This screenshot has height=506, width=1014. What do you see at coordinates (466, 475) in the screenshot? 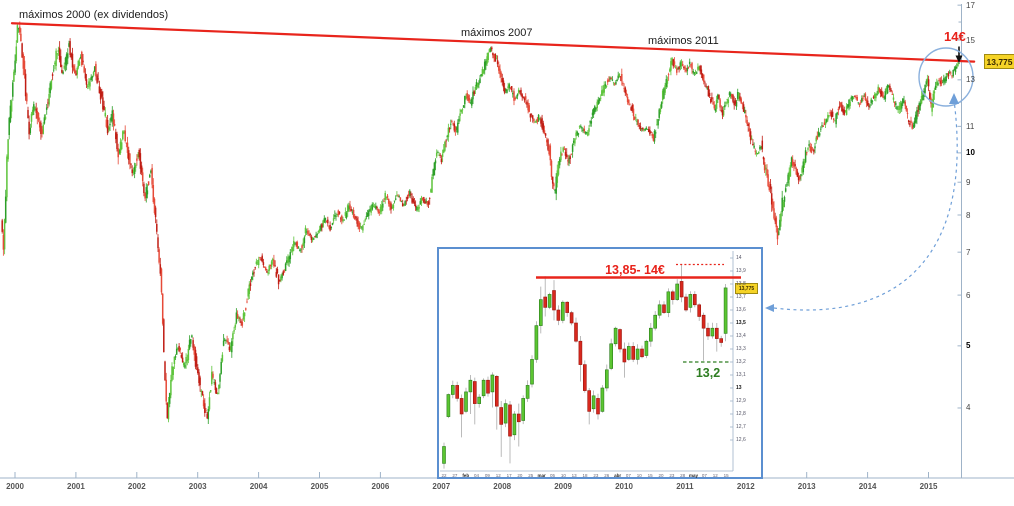
I see `inset-x-axis-label: feb` at bounding box center [466, 475].